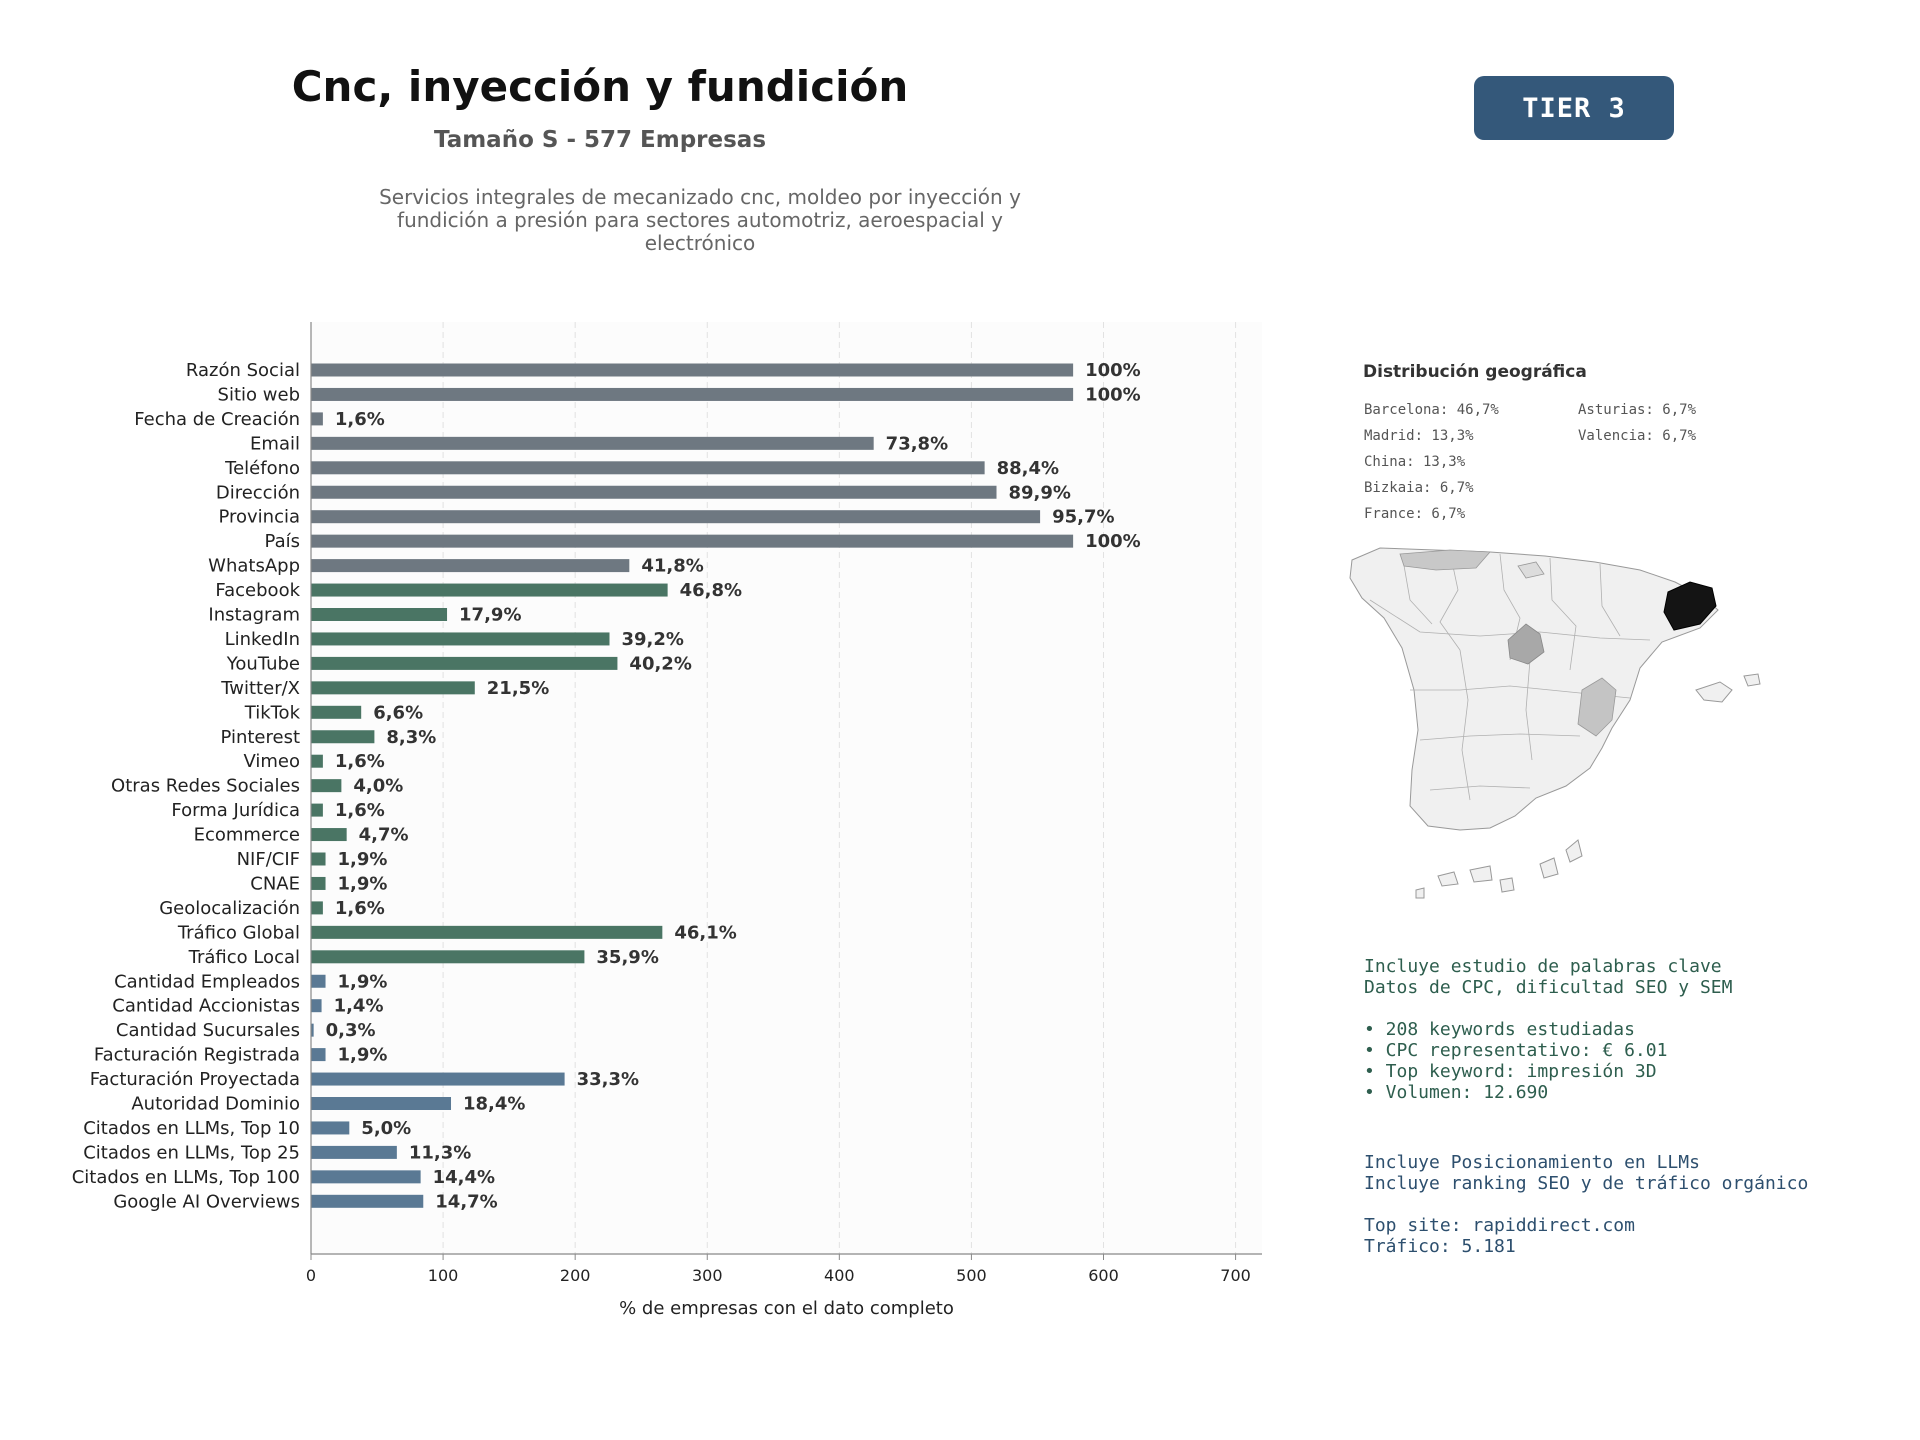  What do you see at coordinates (711, 590) in the screenshot?
I see `data-label: 46,8%` at bounding box center [711, 590].